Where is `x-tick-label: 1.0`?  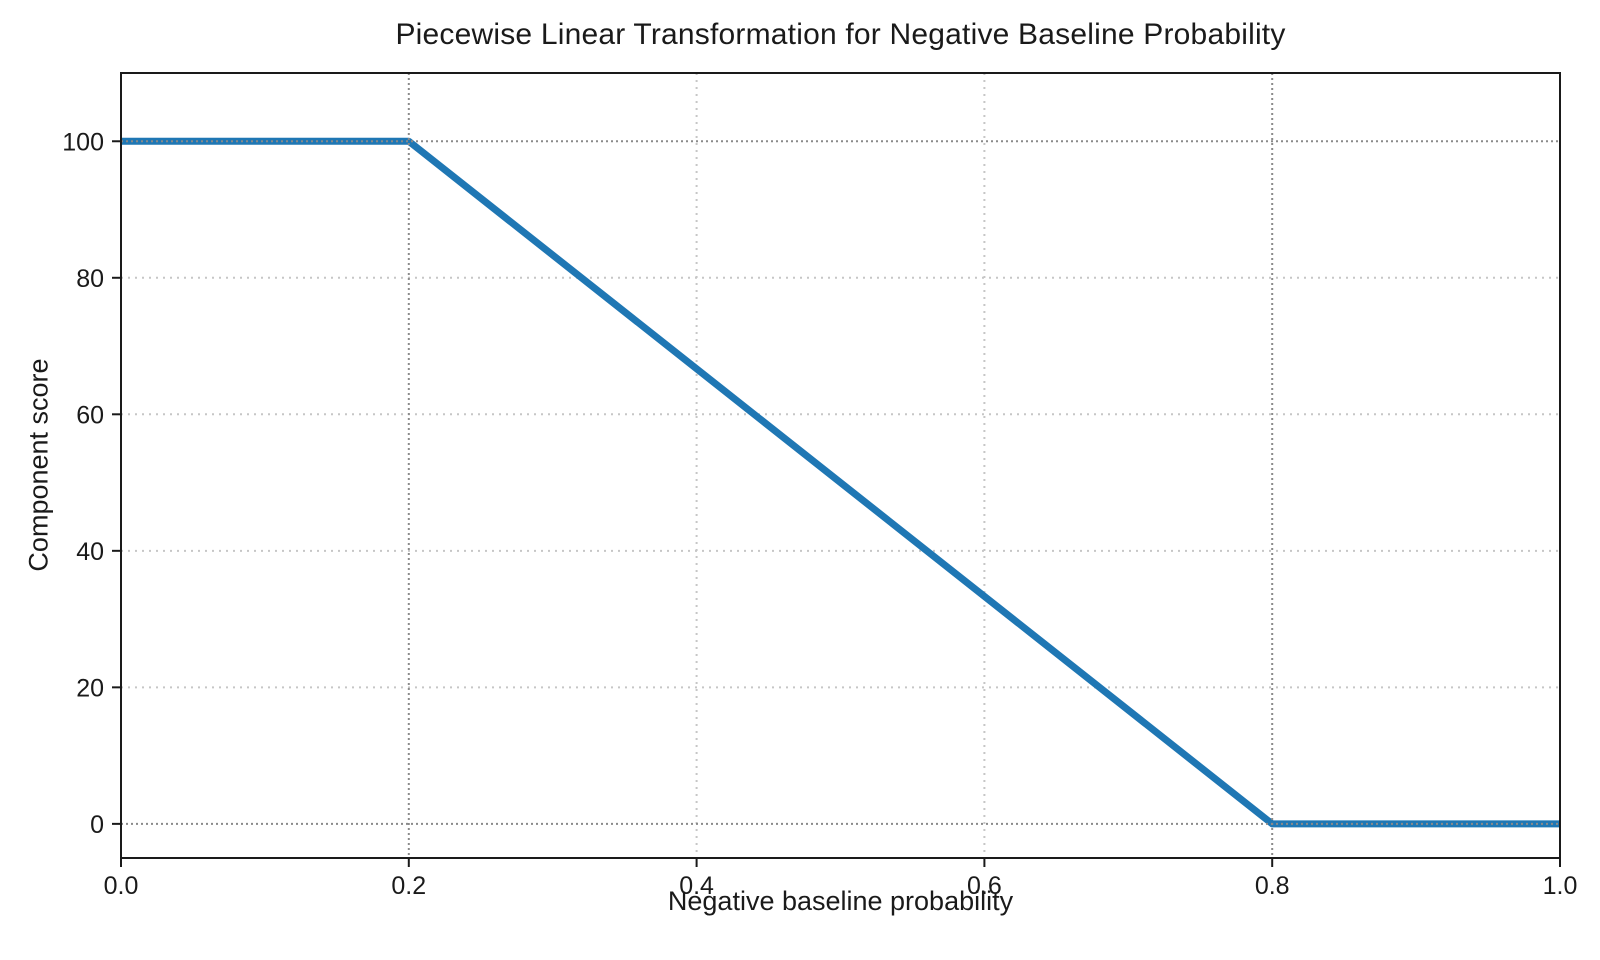
x-tick-label: 1.0 is located at coordinates (1560, 886).